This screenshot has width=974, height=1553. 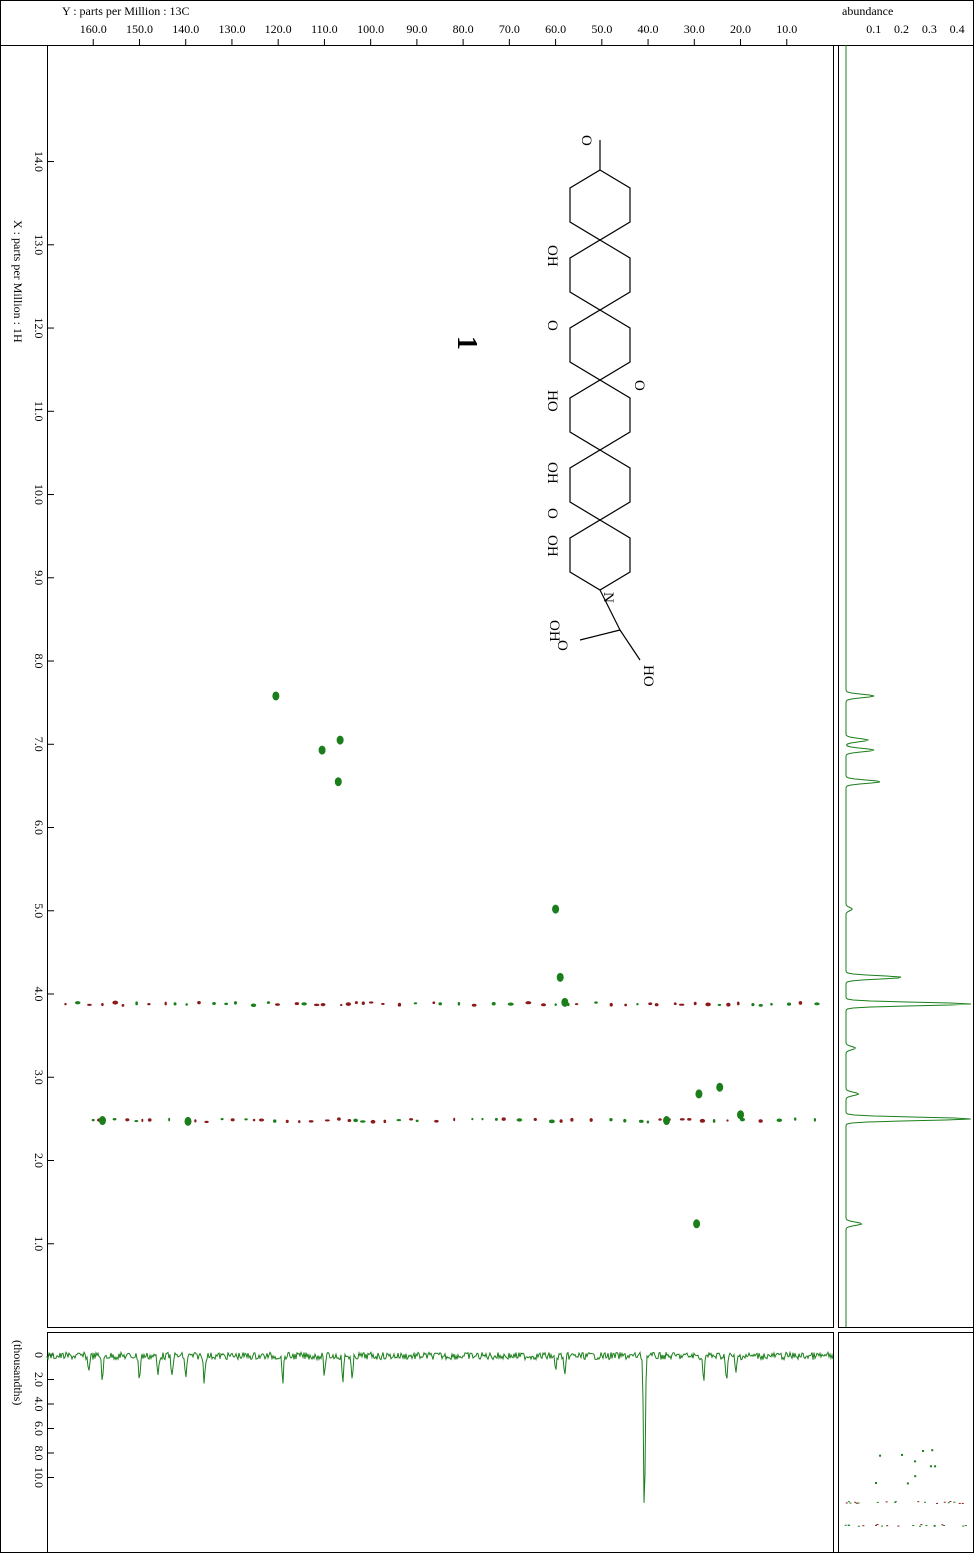 I want to click on right-tick-label: 0.1, so click(x=873, y=29).